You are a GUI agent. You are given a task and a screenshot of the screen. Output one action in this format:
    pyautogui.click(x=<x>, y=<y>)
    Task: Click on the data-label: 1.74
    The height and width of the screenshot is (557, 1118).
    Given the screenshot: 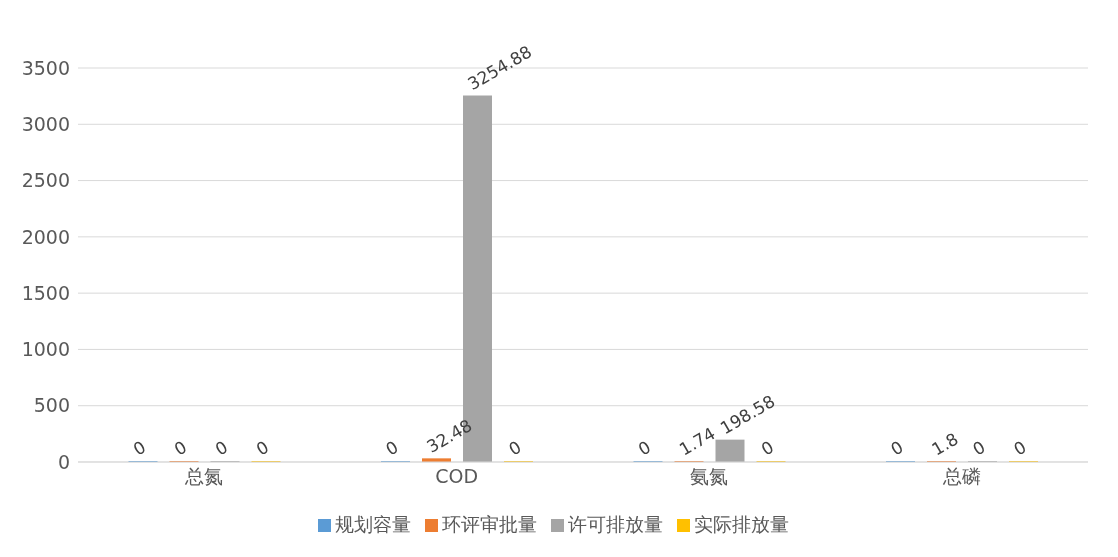 What is the action you would take?
    pyautogui.click(x=697, y=441)
    